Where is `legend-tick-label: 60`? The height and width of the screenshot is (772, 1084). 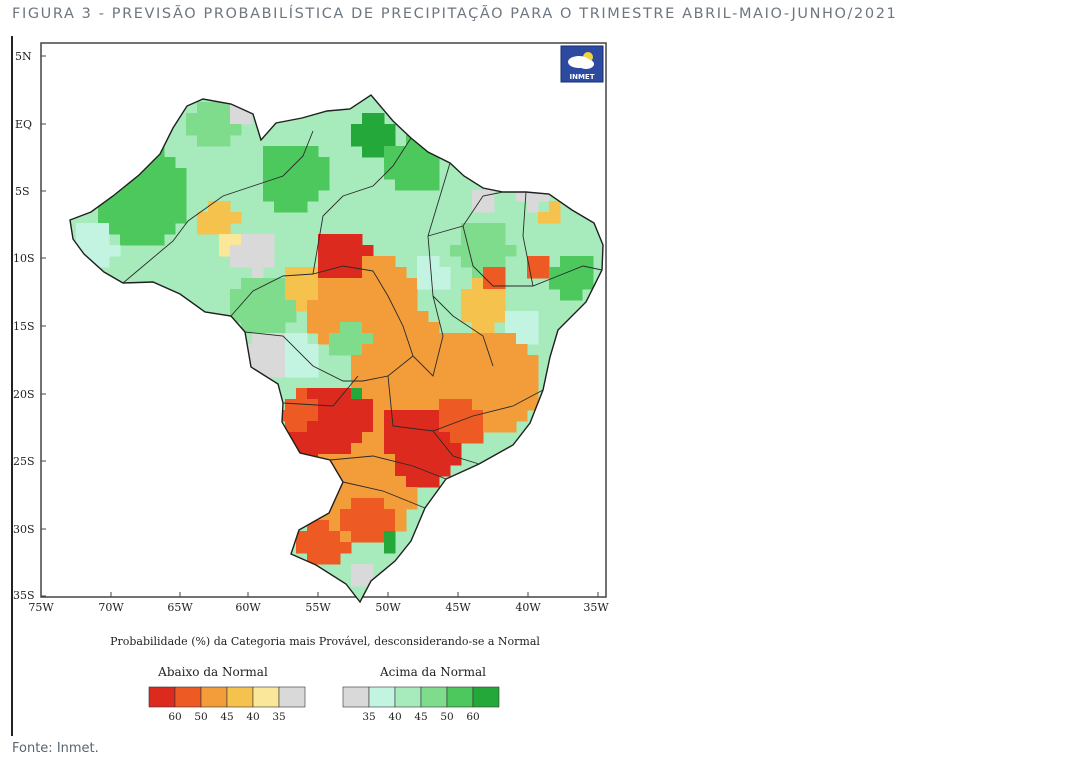 legend-tick-label: 60 is located at coordinates (472, 717).